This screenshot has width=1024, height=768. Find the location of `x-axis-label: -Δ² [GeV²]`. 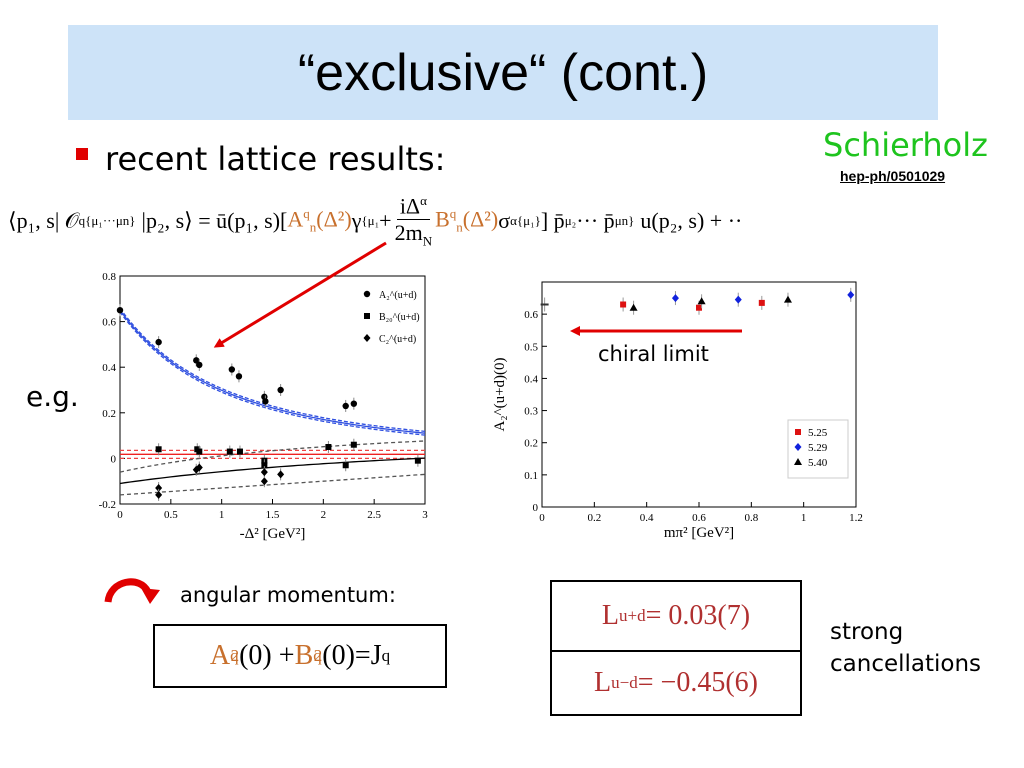

x-axis-label: -Δ² [GeV²] is located at coordinates (273, 534).